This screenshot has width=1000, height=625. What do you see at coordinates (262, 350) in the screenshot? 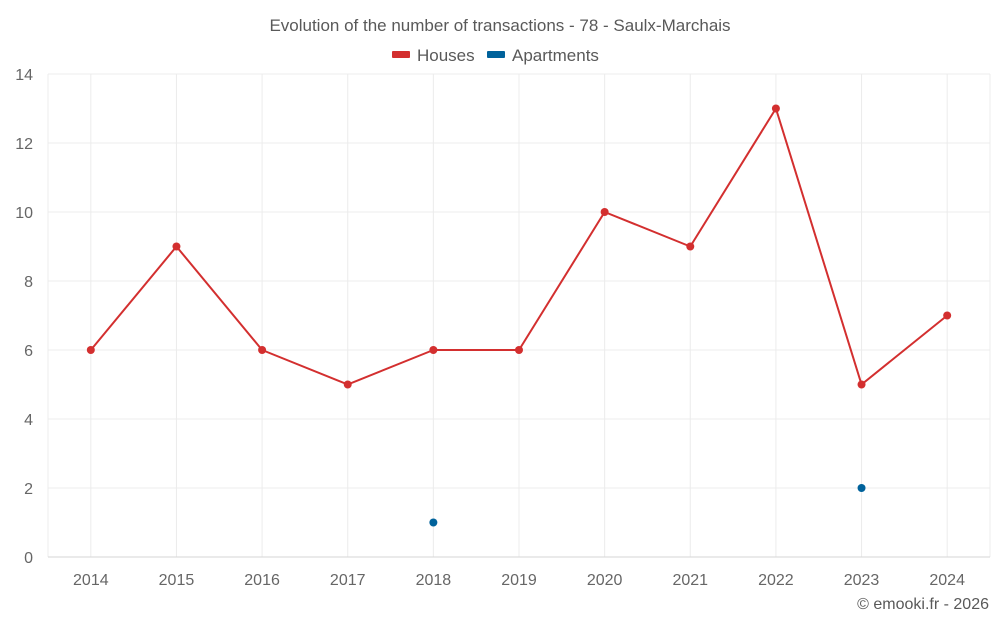
I see `data-point-houses-2016` at bounding box center [262, 350].